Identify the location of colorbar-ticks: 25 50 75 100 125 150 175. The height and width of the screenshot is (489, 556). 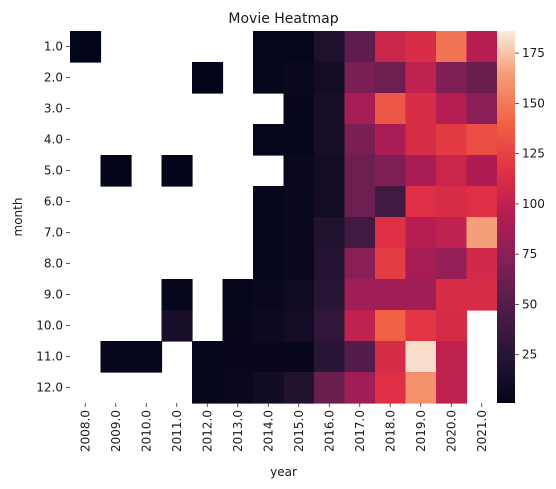
(530, 204).